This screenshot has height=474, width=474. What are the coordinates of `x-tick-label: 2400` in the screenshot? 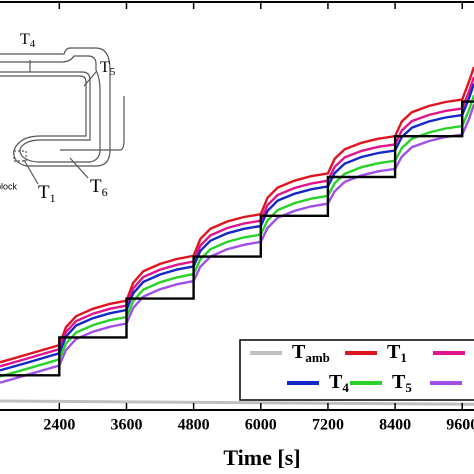 It's located at (59, 425).